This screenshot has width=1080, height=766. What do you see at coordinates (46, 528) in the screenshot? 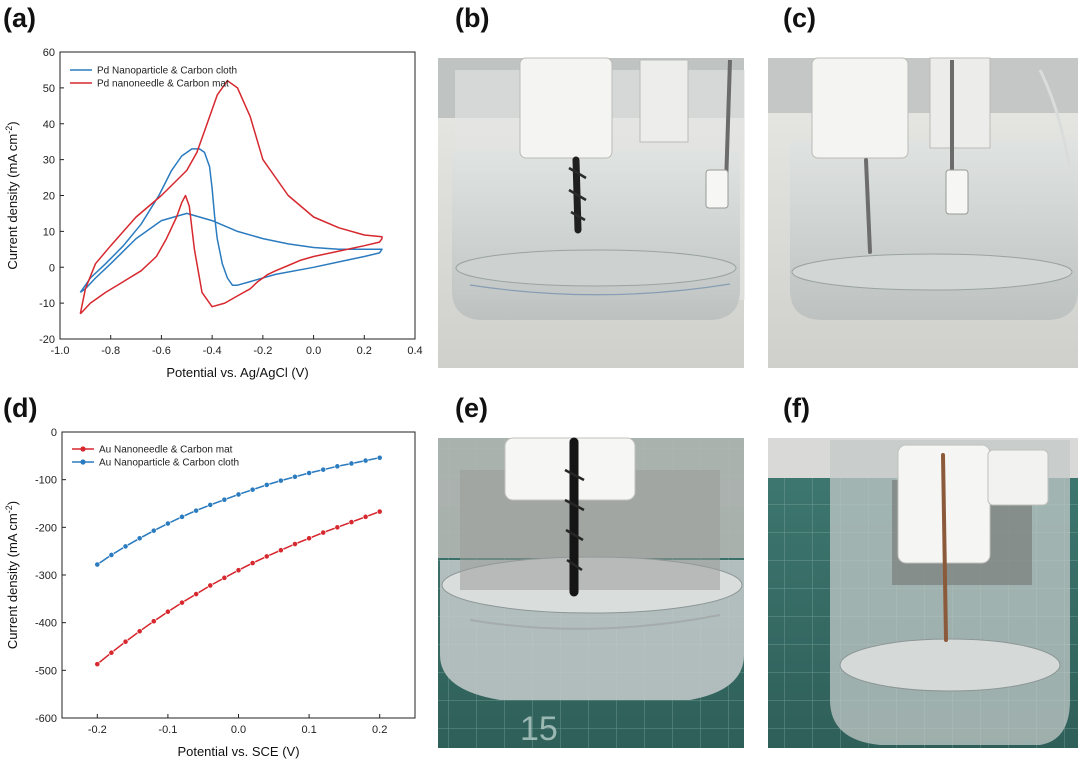
I see `y-tick-label: -200` at bounding box center [46, 528].